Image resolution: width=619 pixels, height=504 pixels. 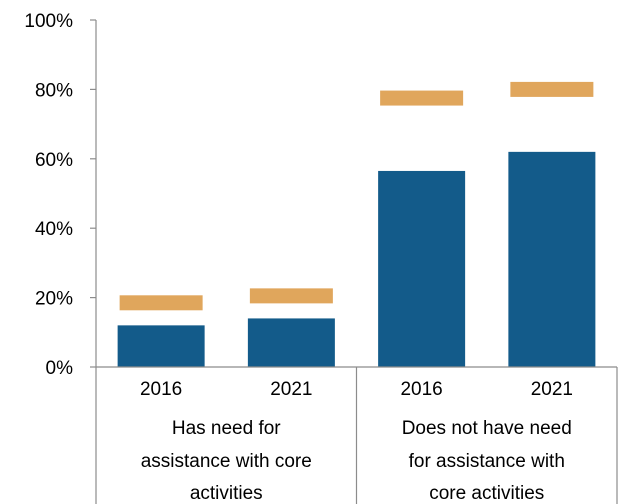 I want to click on x-group-label: assistance with core, so click(x=226, y=461).